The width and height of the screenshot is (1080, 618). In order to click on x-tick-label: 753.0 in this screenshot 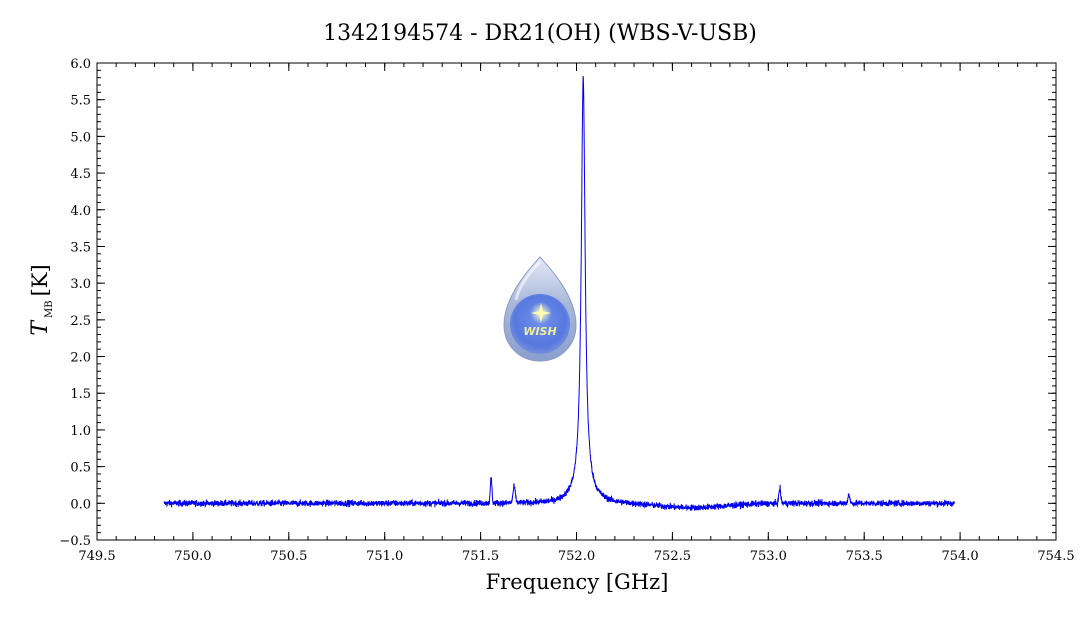, I will do `click(768, 556)`.